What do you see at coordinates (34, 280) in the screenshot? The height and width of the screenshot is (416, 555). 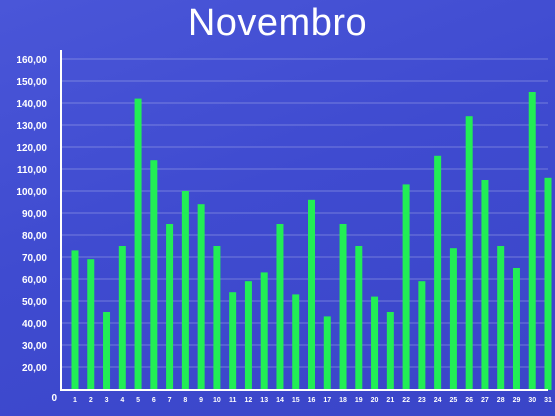 I see `y-tick-label: 60,00` at bounding box center [34, 280].